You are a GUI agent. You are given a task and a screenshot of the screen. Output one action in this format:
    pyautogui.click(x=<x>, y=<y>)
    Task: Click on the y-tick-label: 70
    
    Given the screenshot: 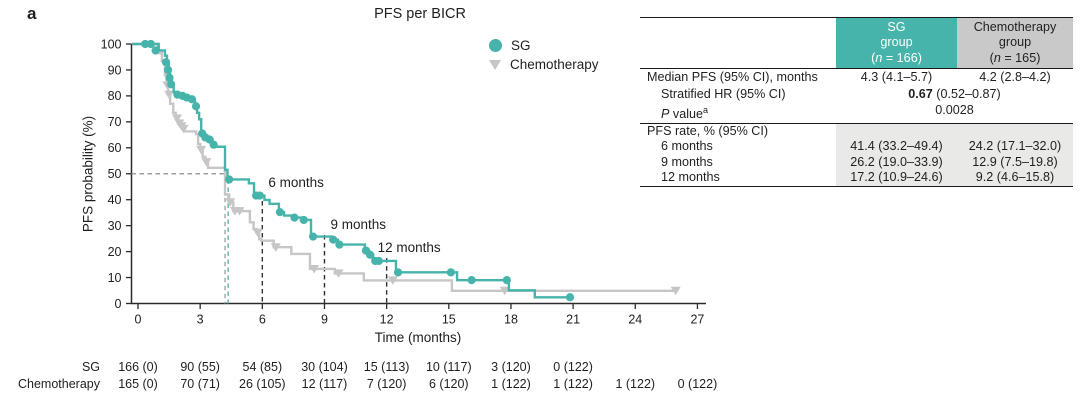 What is the action you would take?
    pyautogui.click(x=115, y=122)
    